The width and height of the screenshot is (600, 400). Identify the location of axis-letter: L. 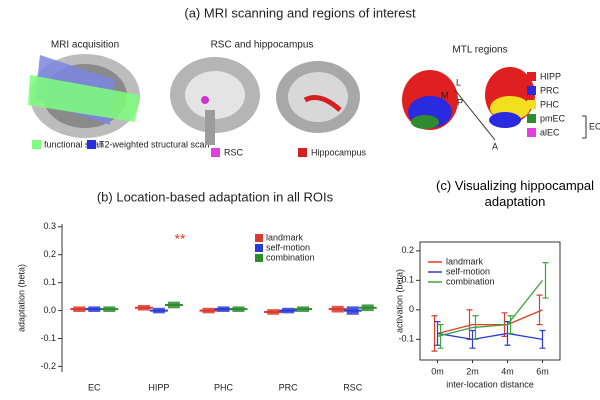
(458, 82).